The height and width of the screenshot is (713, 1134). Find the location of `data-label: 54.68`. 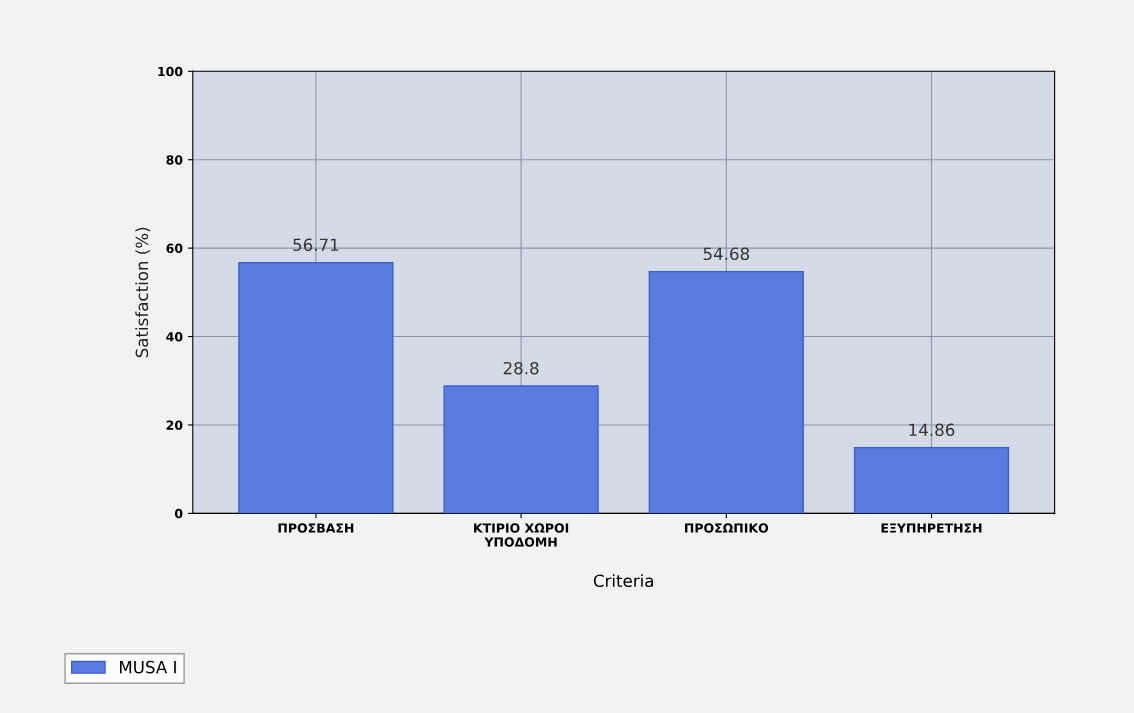

data-label: 54.68 is located at coordinates (726, 254).